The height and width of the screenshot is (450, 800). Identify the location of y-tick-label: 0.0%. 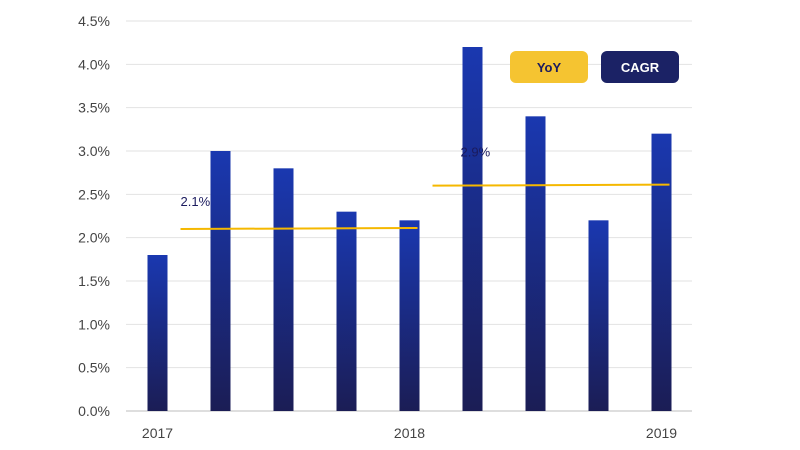
(94, 411).